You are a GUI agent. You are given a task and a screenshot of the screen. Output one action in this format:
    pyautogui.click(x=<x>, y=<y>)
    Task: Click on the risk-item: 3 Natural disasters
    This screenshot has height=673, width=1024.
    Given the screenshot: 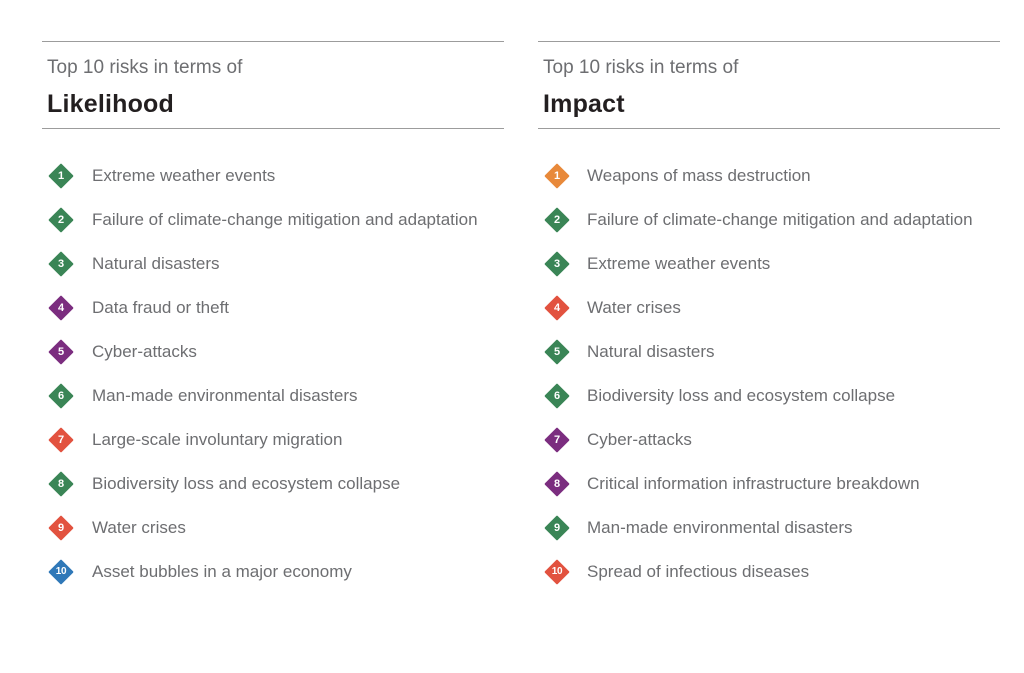 What is the action you would take?
    pyautogui.click(x=273, y=264)
    